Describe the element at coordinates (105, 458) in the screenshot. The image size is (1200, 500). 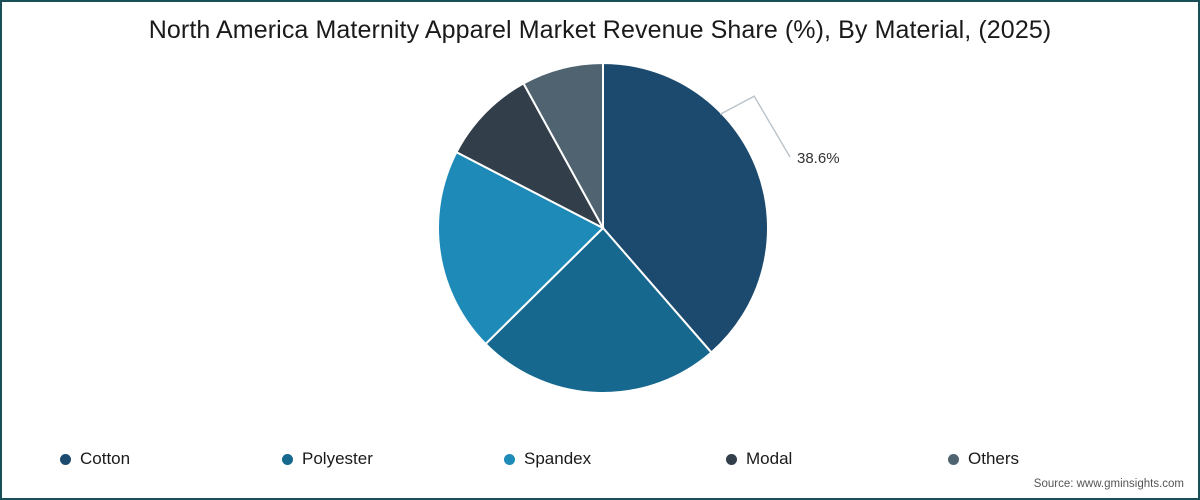
I see `legend-label: Cotton` at that location.